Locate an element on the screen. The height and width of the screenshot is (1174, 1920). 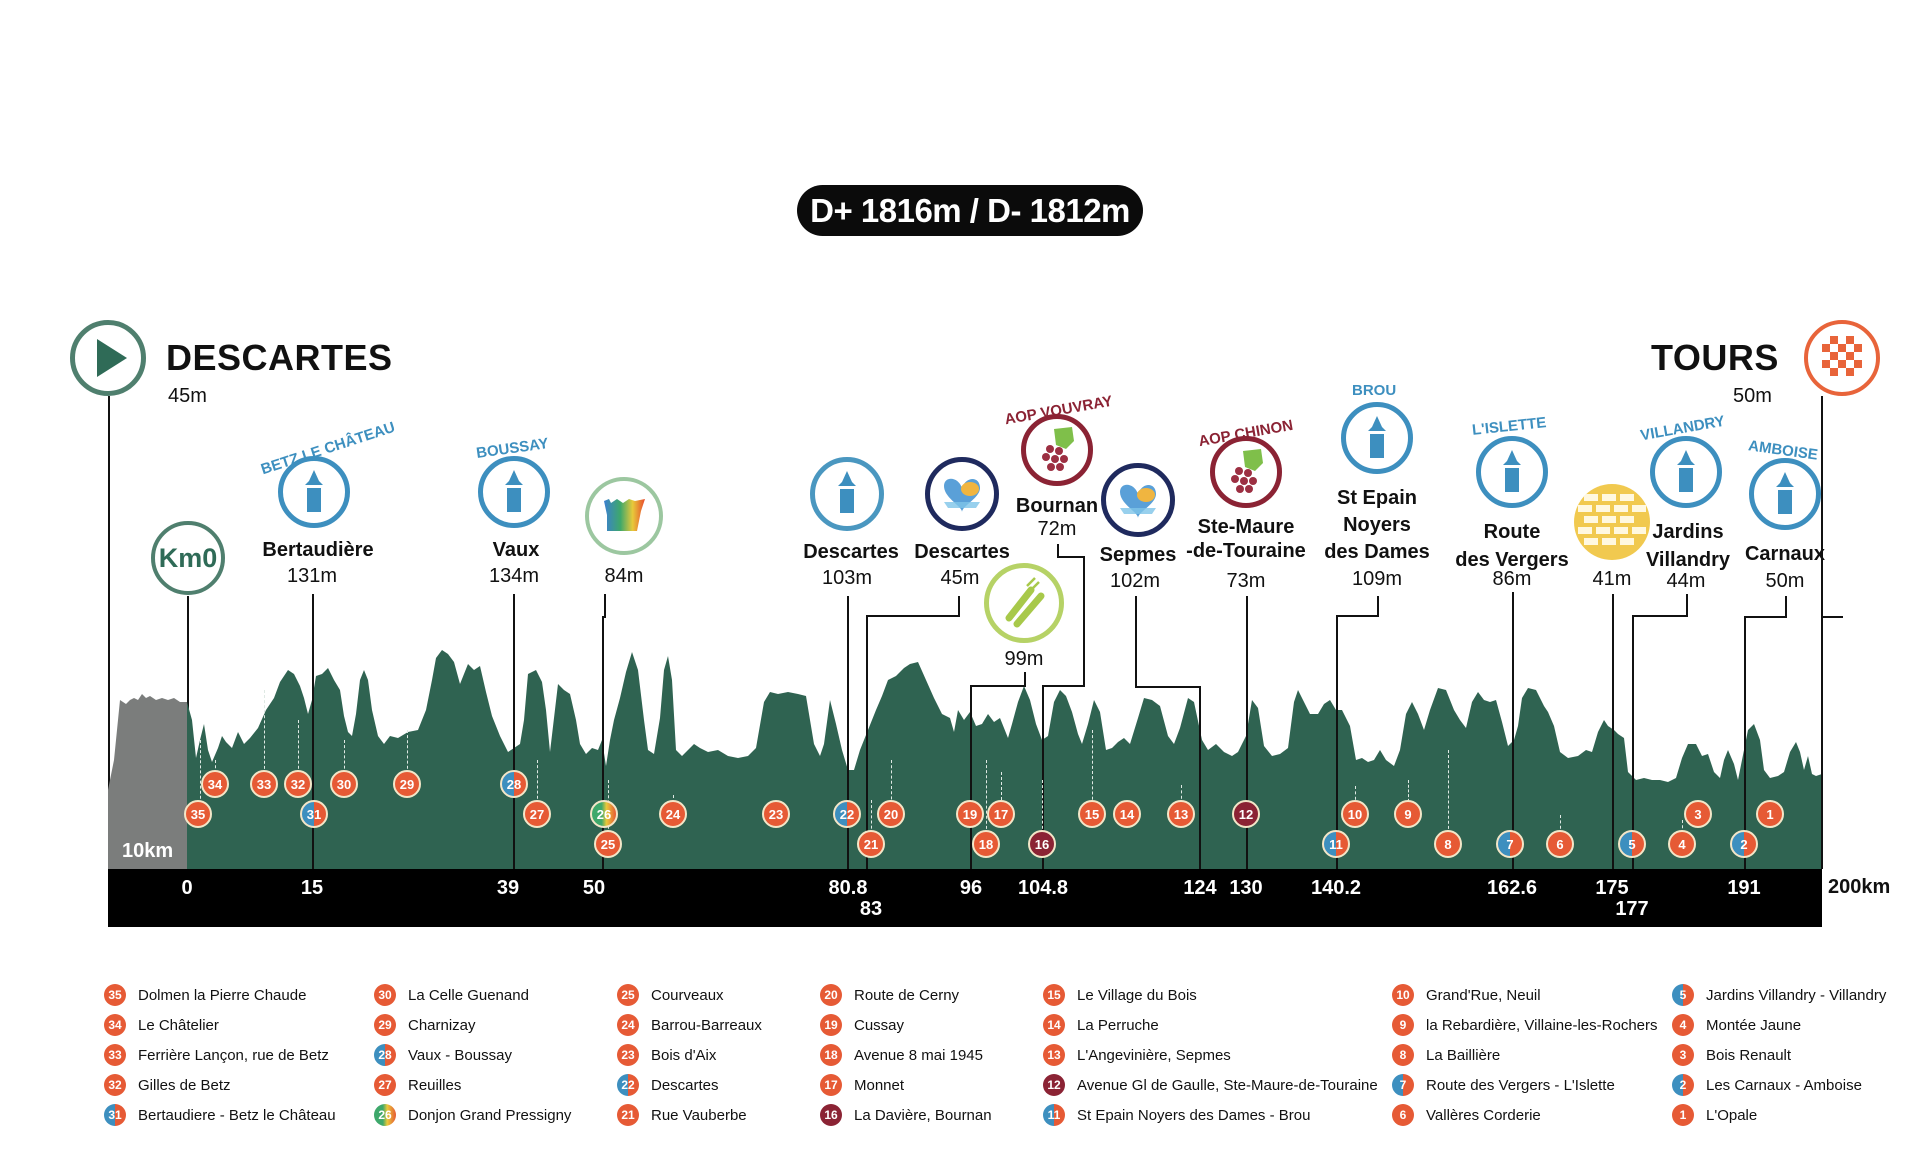
sprint-badge-15: 15 is located at coordinates (1092, 814).